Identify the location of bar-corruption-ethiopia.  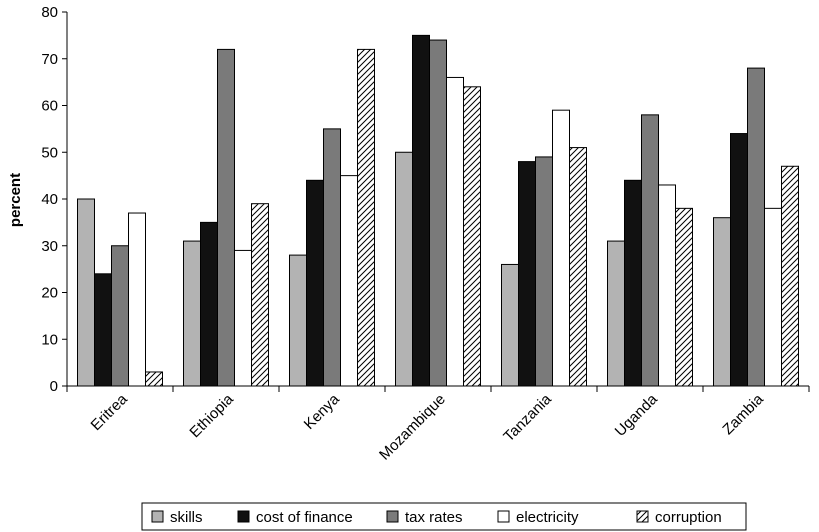
(260, 295).